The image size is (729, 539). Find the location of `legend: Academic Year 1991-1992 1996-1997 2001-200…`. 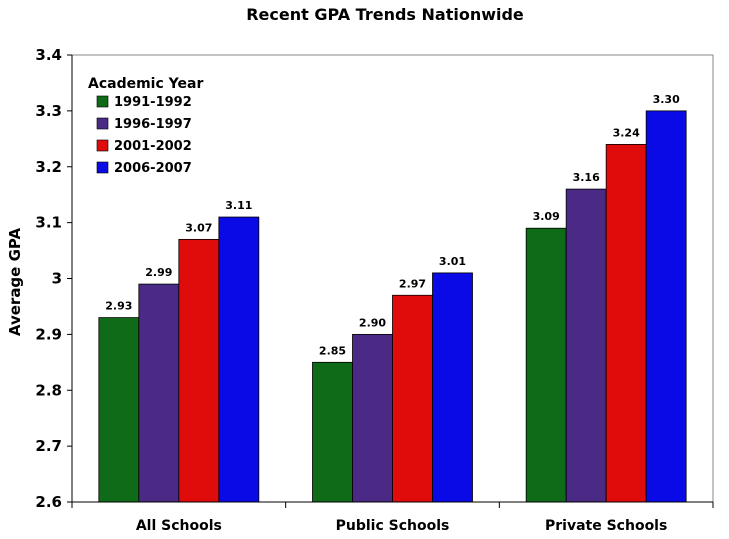

legend: Academic Year 1991-1992 1996-1997 2001-200… is located at coordinates (145, 126).